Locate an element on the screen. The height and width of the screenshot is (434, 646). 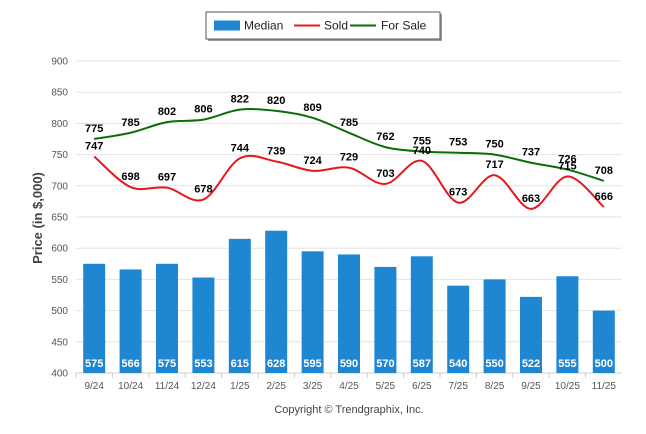
x-tick-label: 4/25 is located at coordinates (349, 386).